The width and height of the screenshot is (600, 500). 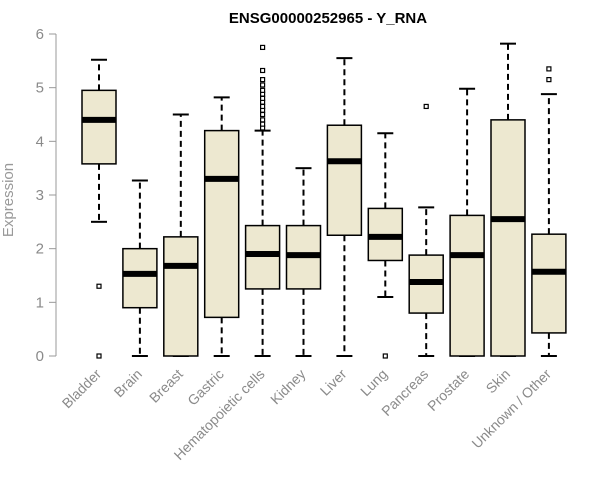 I want to click on x-tick-label: Lung, so click(x=373, y=382).